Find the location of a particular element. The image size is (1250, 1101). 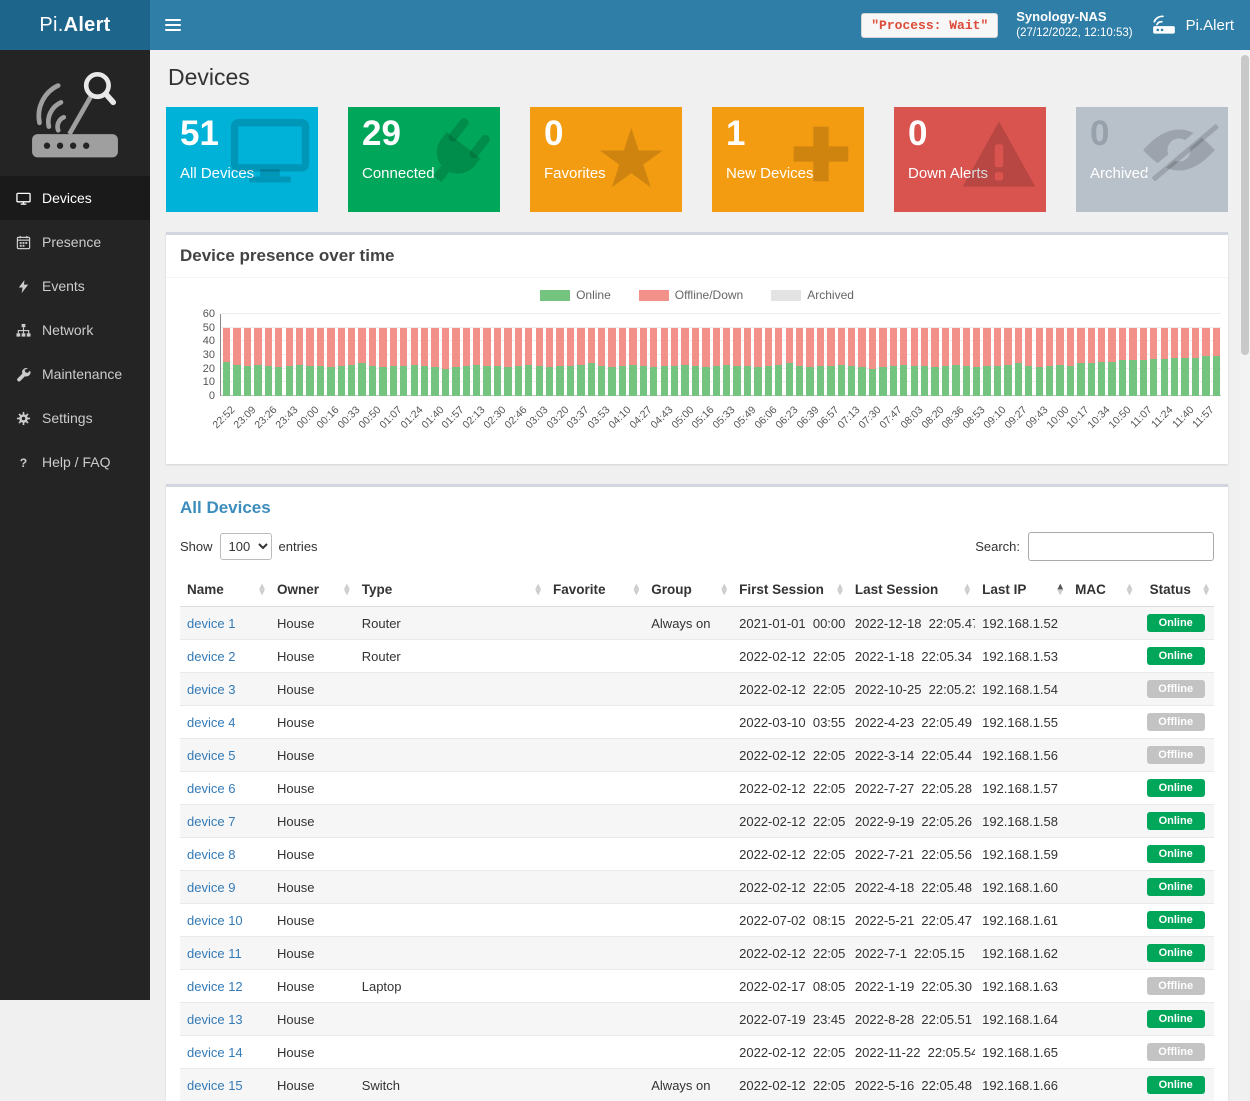

column-header-group: Group▲▼ is located at coordinates (688, 590).